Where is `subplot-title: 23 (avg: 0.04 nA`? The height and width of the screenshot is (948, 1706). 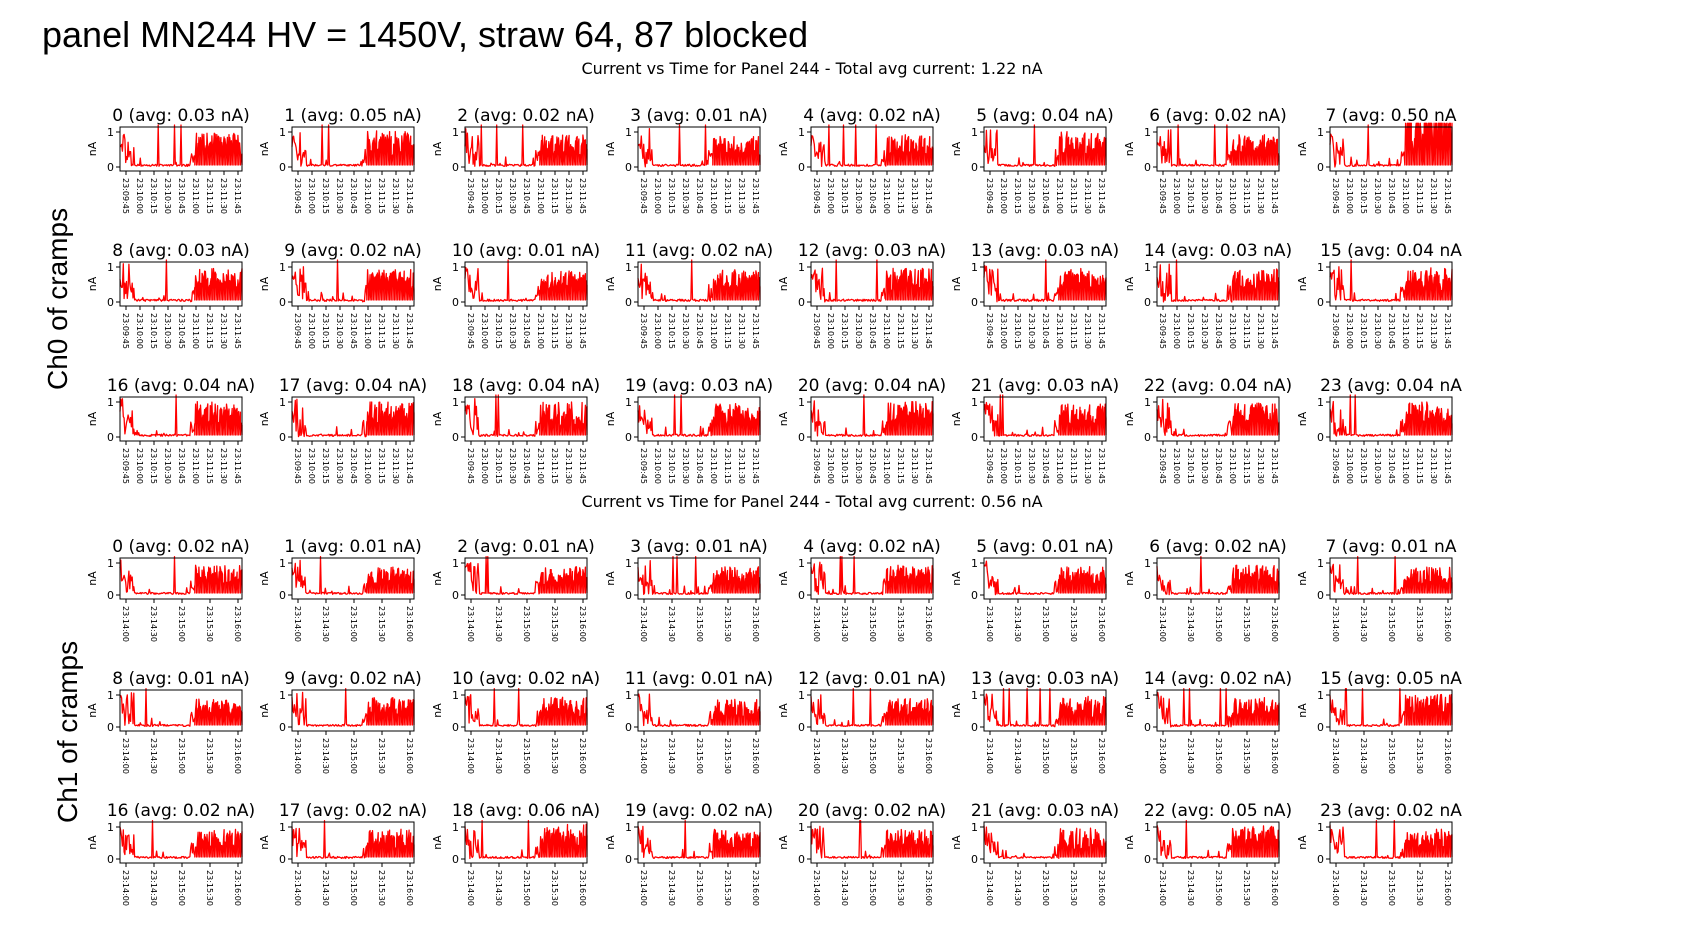 subplot-title: 23 (avg: 0.04 nA is located at coordinates (1391, 386).